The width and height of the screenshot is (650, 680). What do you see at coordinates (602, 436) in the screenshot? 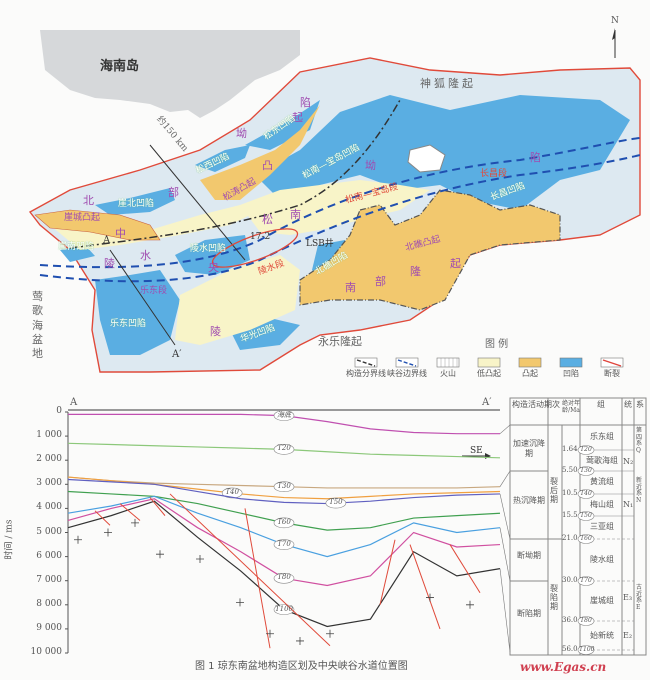
I see `formation-label: 乐东组` at bounding box center [602, 436].